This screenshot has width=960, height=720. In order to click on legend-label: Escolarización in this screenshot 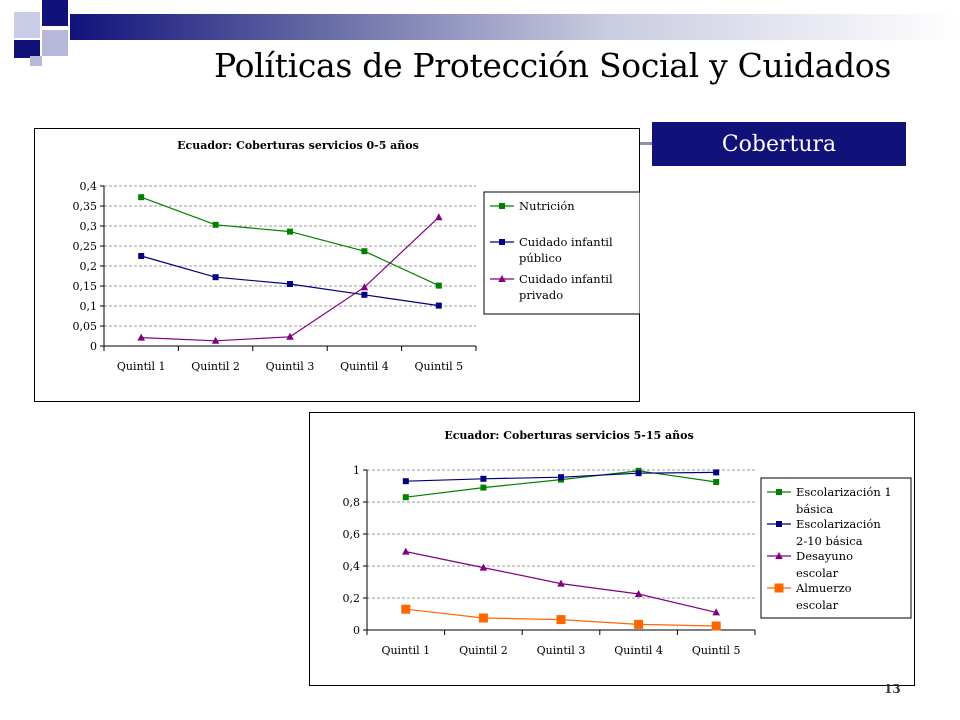, I will do `click(838, 524)`.